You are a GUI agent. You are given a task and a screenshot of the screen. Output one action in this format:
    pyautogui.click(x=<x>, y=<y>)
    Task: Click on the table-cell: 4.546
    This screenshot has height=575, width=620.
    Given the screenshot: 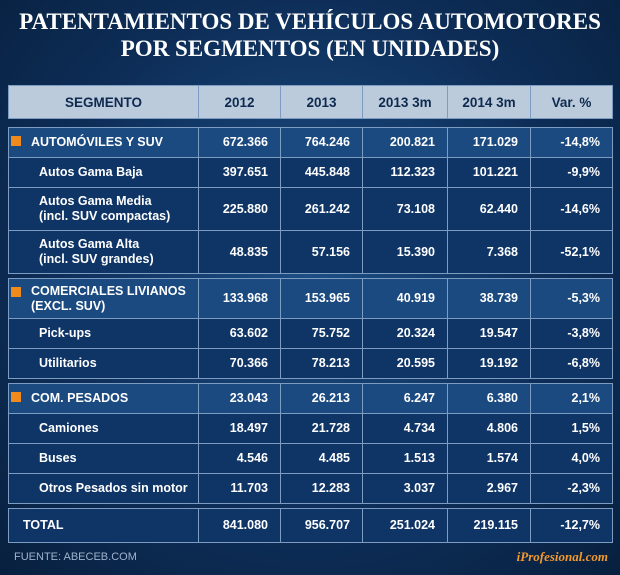 What is the action you would take?
    pyautogui.click(x=239, y=458)
    